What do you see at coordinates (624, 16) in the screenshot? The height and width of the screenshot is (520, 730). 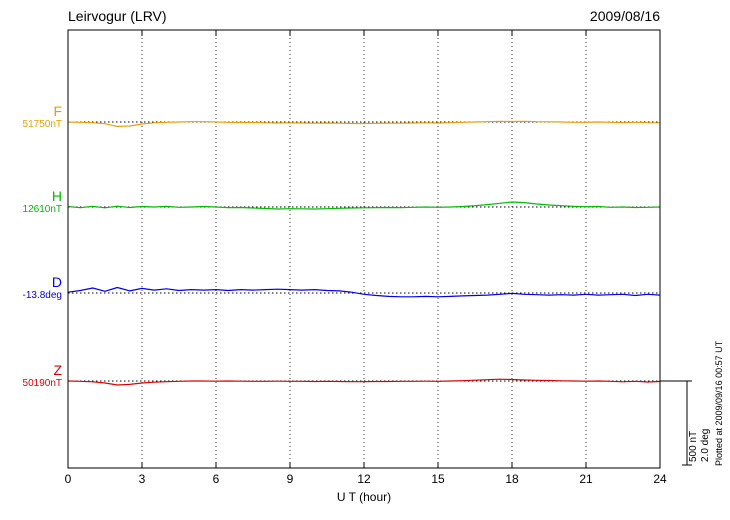 I see `date-label: 2009/08/16` at bounding box center [624, 16].